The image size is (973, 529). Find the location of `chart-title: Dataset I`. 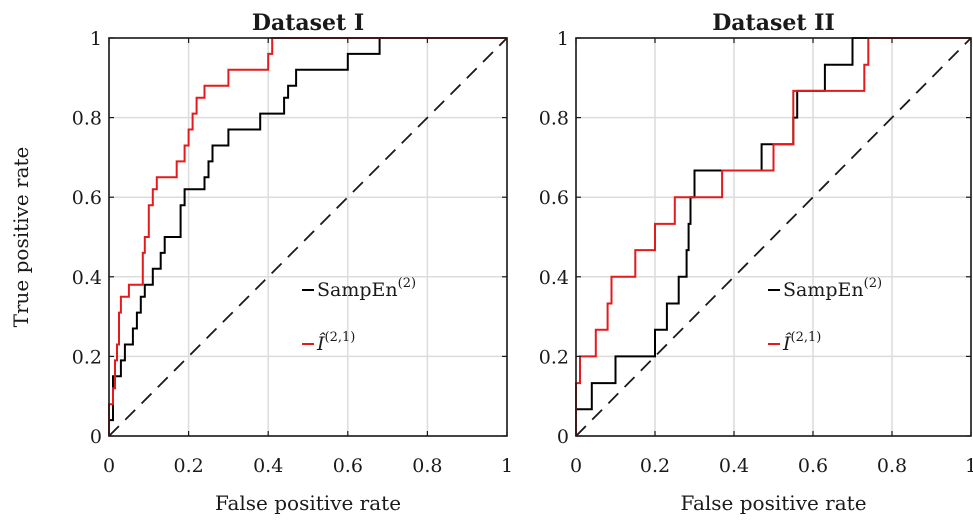

chart-title: Dataset I is located at coordinates (308, 23).